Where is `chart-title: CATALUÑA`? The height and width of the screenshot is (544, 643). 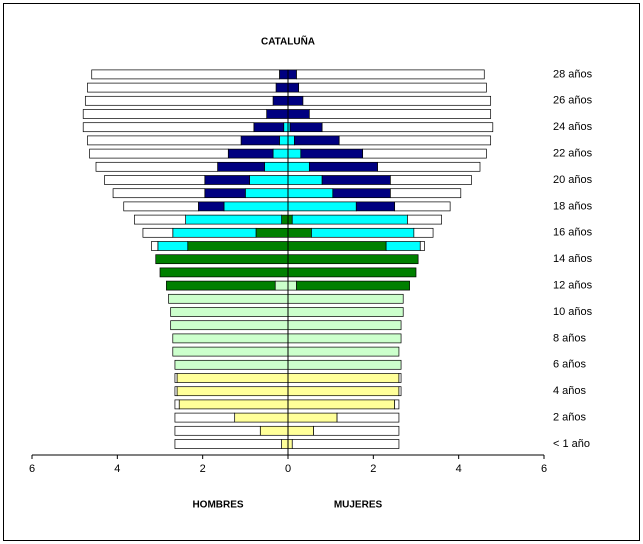
chart-title: CATALUÑA is located at coordinates (288, 41).